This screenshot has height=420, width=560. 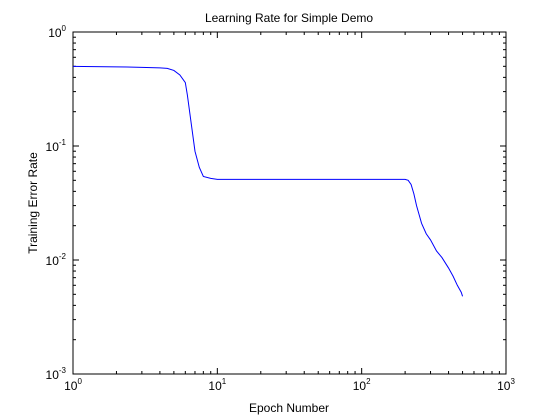 I want to click on x-tick-label: 10³, so click(x=506, y=385).